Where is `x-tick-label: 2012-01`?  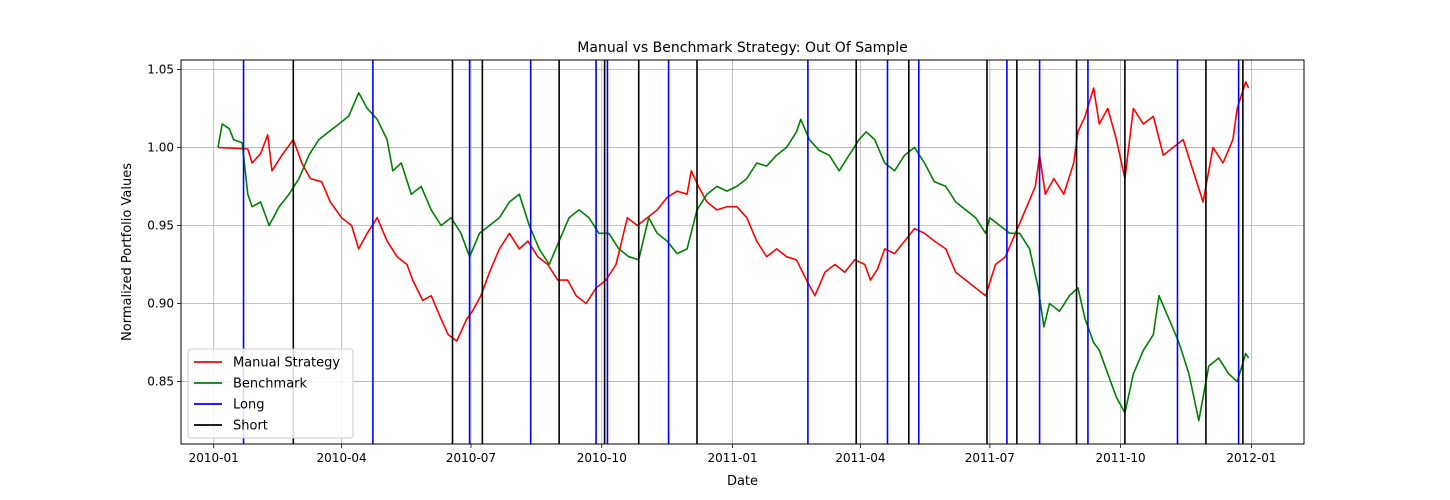
x-tick-label: 2012-01 is located at coordinates (1251, 458).